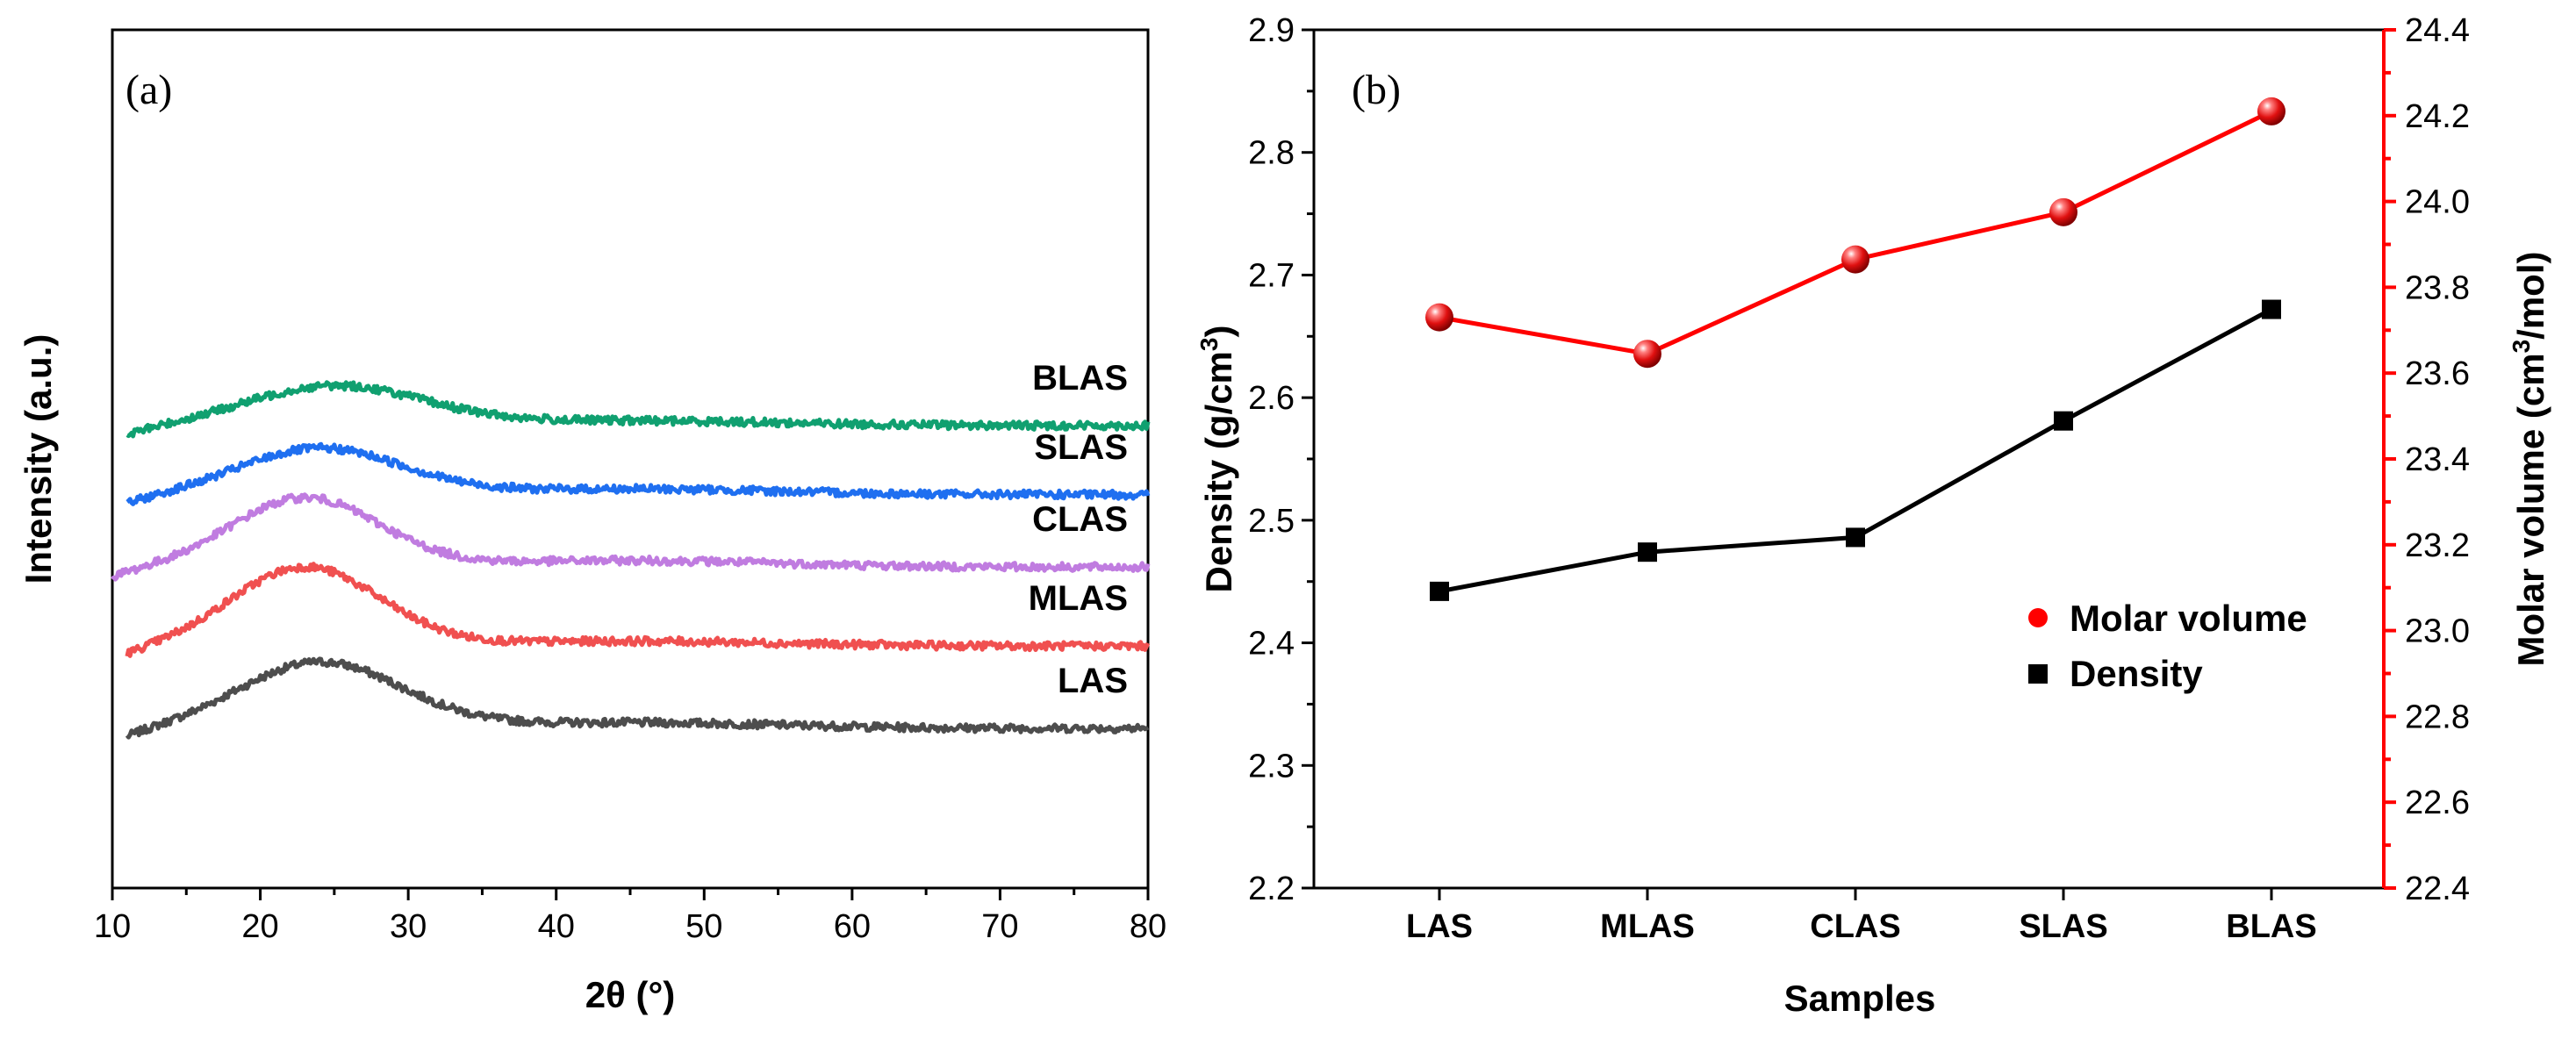 The image size is (2576, 1046). What do you see at coordinates (2437, 460) in the screenshot?
I see `molar-y-tick-label: 23.4` at bounding box center [2437, 460].